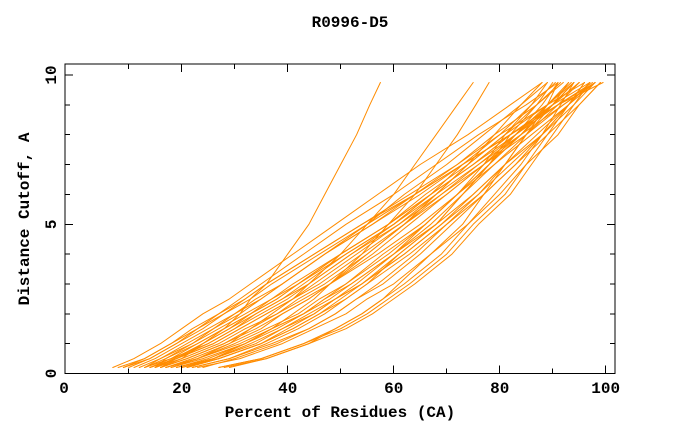 The image size is (680, 440). I want to click on x-tick-label: 80, so click(499, 389).